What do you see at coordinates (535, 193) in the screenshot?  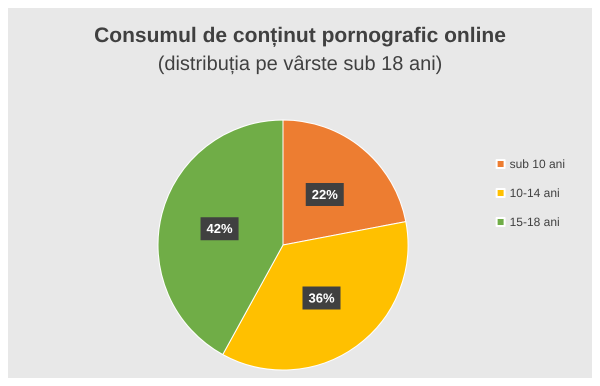 I see `legend-label: 10-14 ani` at bounding box center [535, 193].